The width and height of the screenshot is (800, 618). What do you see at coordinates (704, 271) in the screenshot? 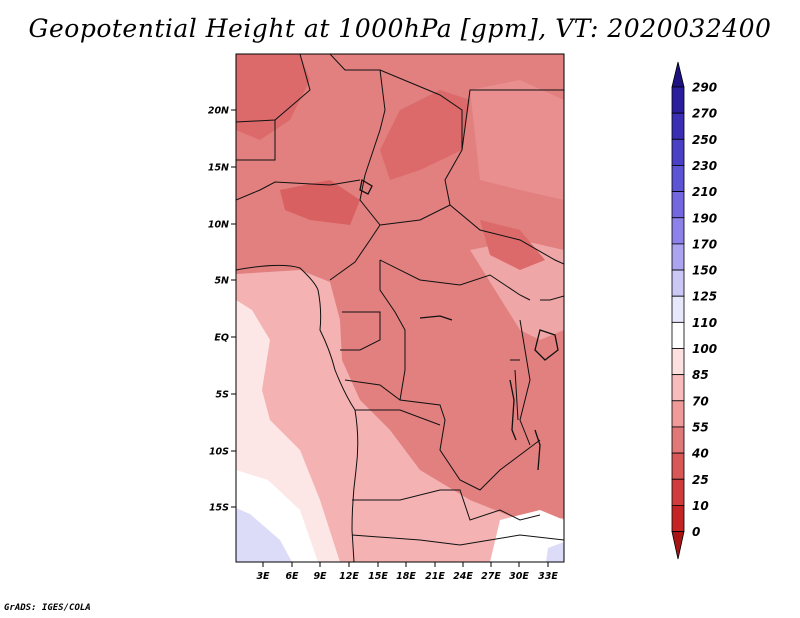
I see `colorbar-label: 150` at bounding box center [704, 271].